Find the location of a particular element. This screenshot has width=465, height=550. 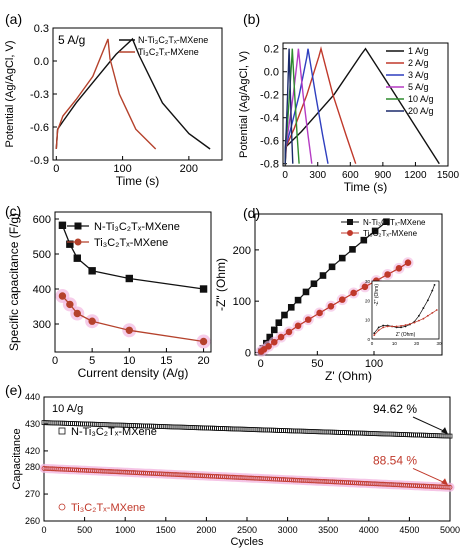

panel-b-legend-label: 2 A/g is located at coordinates (418, 63).